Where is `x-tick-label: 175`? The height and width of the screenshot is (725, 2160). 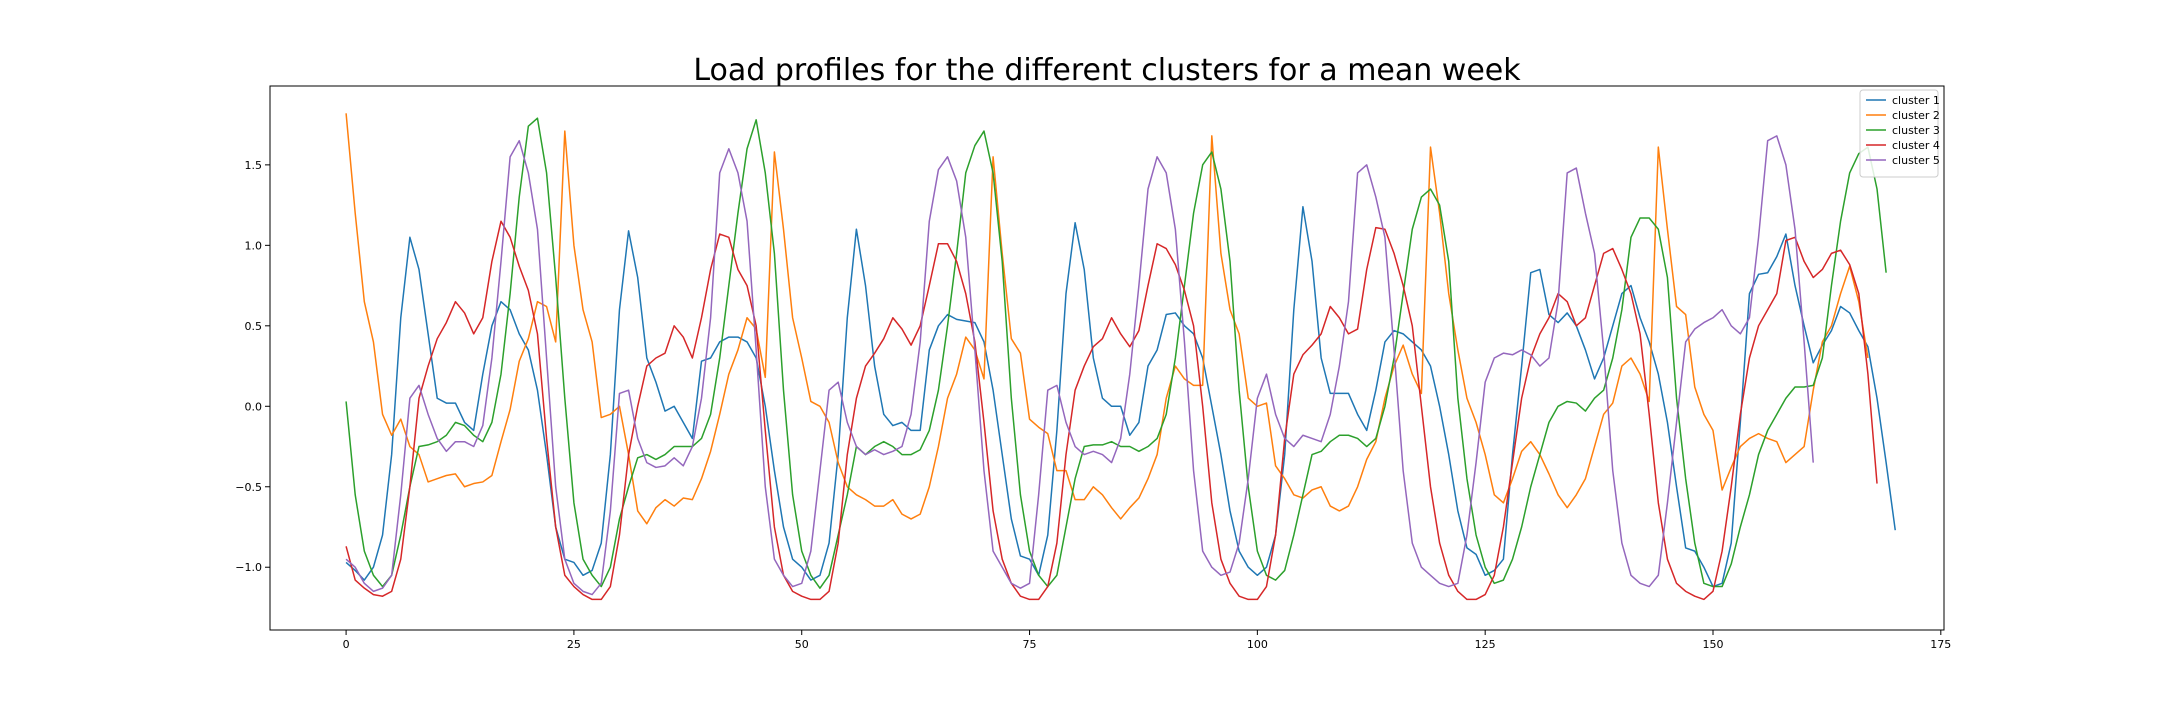 x-tick-label: 175 is located at coordinates (1940, 644).